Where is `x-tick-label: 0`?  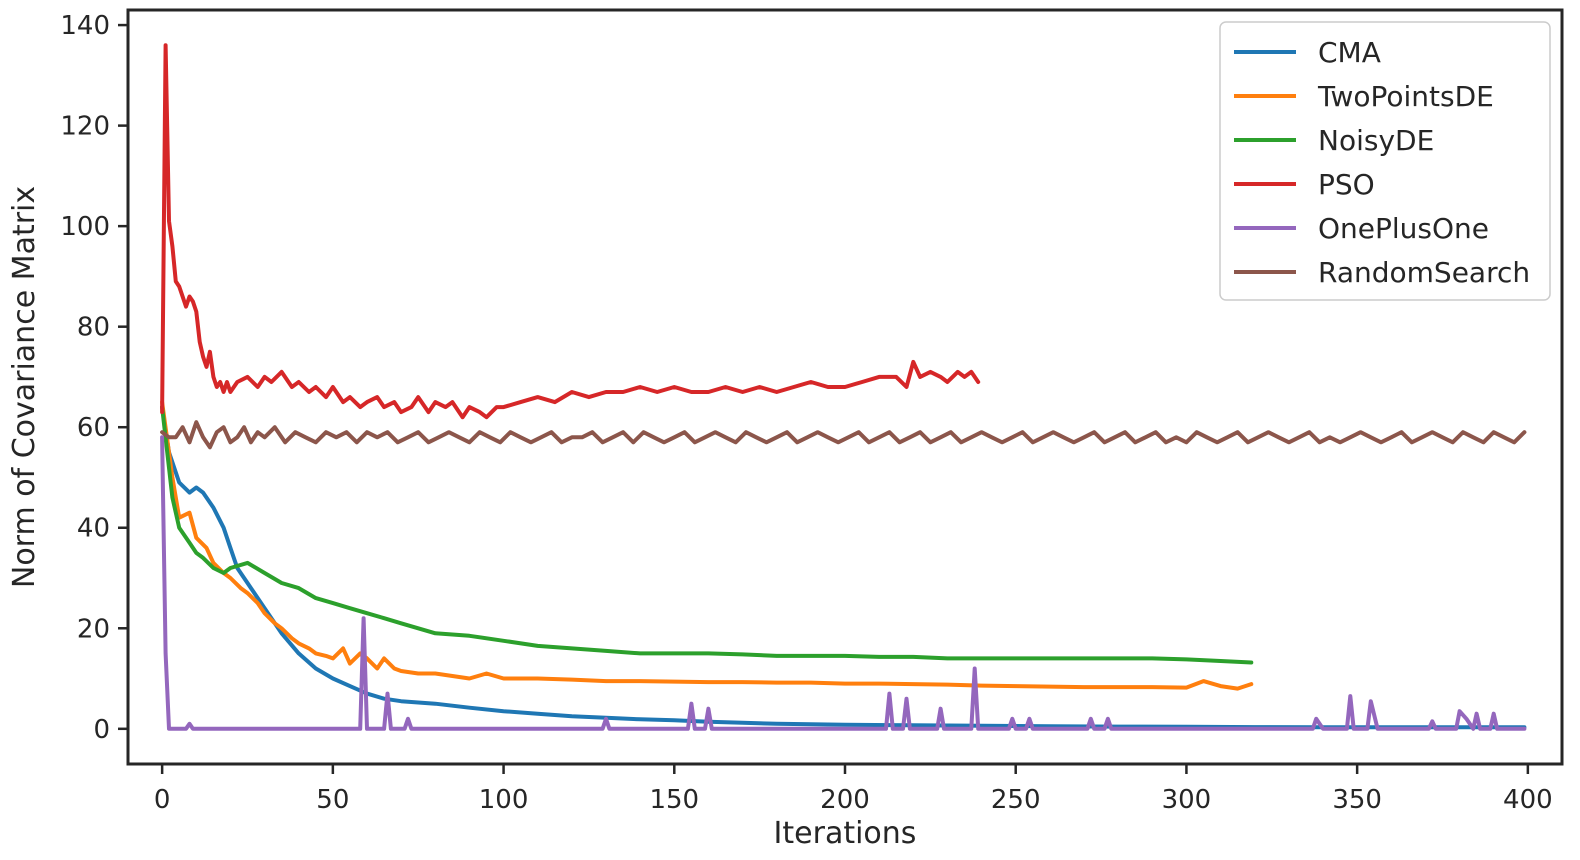 x-tick-label: 0 is located at coordinates (162, 800).